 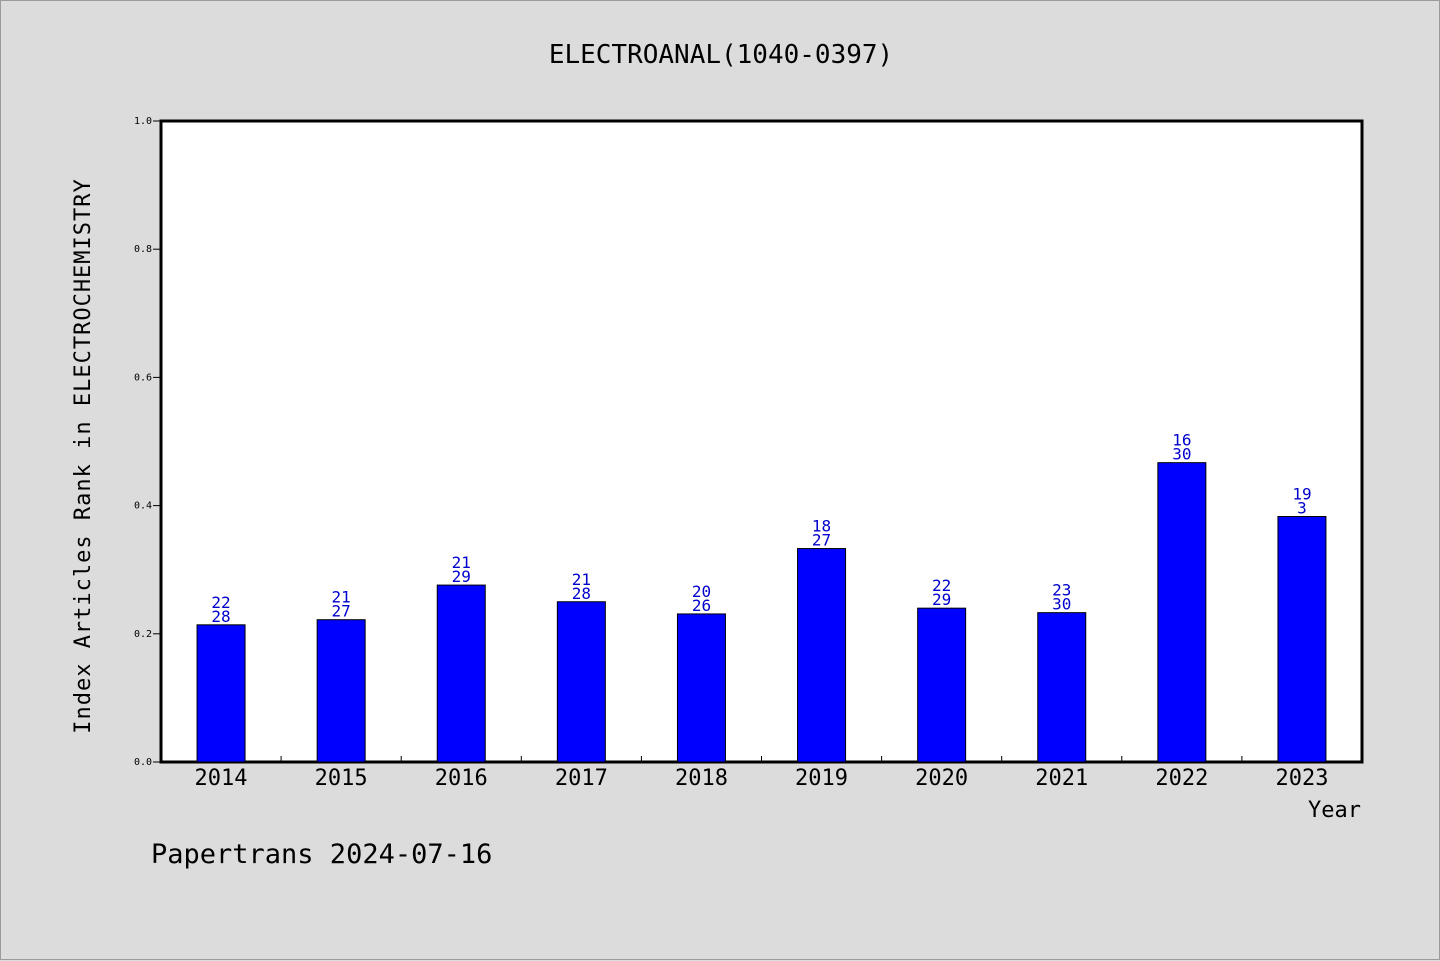 What do you see at coordinates (461, 778) in the screenshot?
I see `x-tick-label: 2016` at bounding box center [461, 778].